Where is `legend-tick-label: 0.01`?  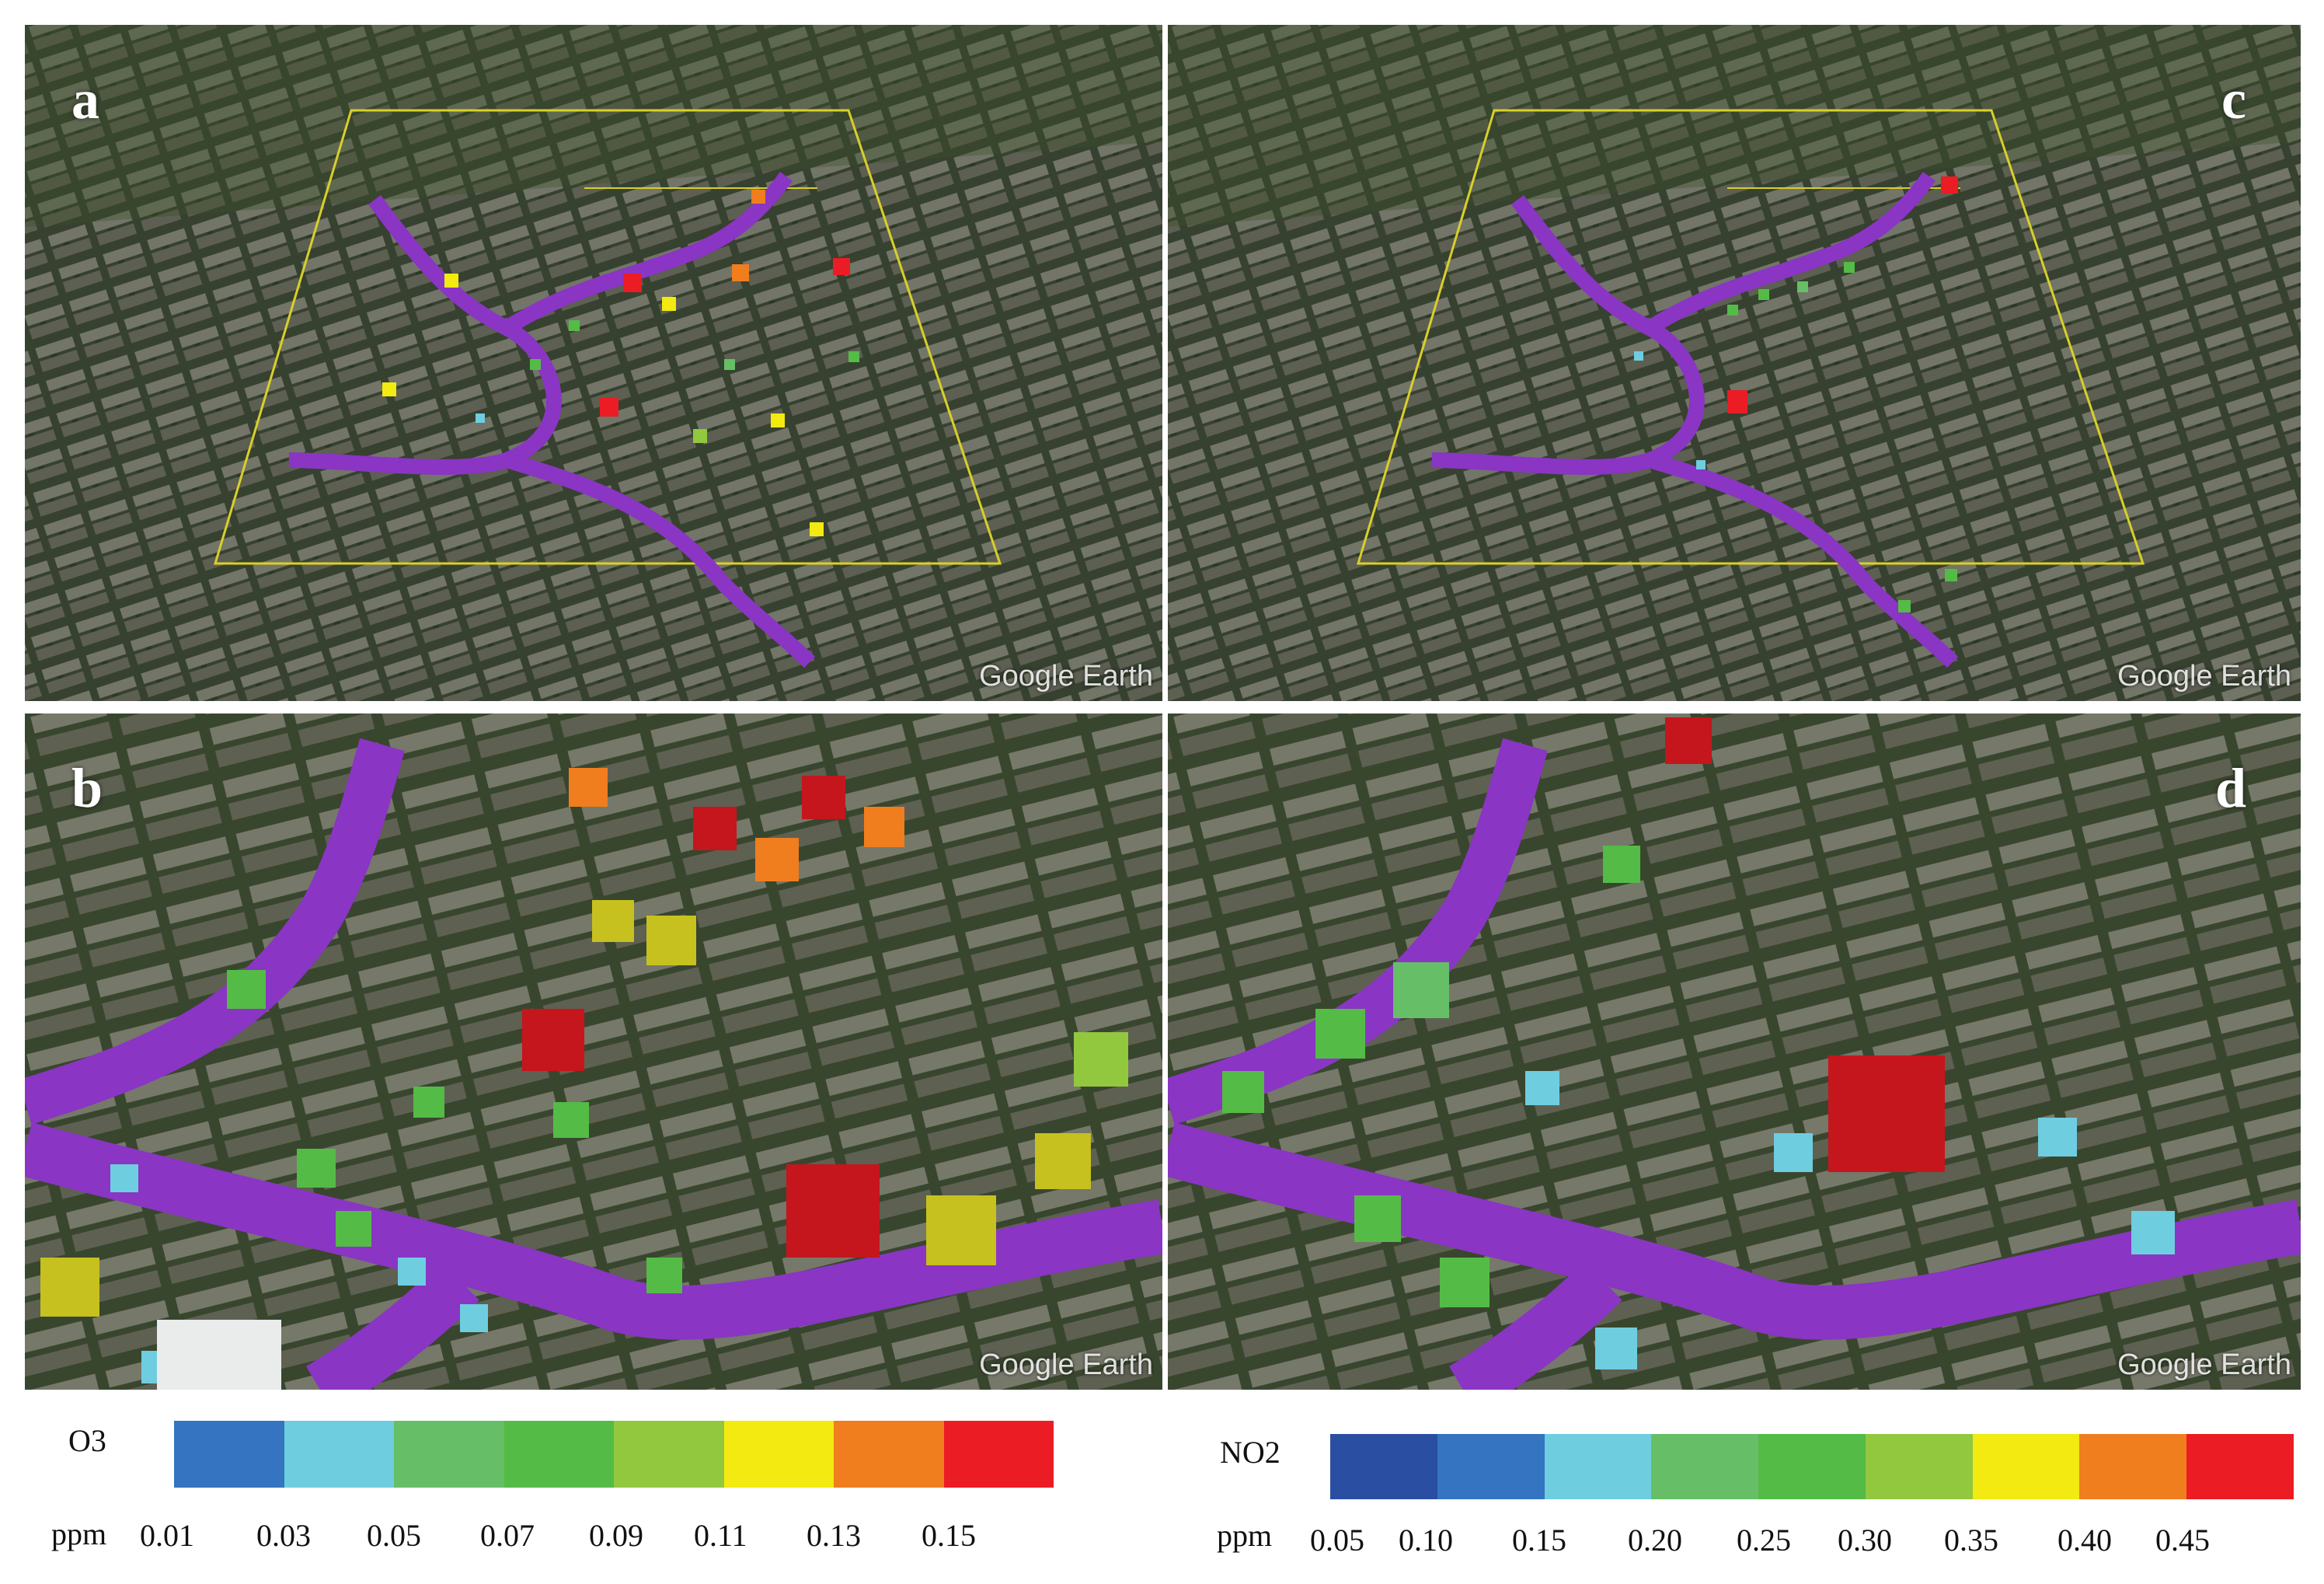
legend-tick-label: 0.01 is located at coordinates (167, 1535).